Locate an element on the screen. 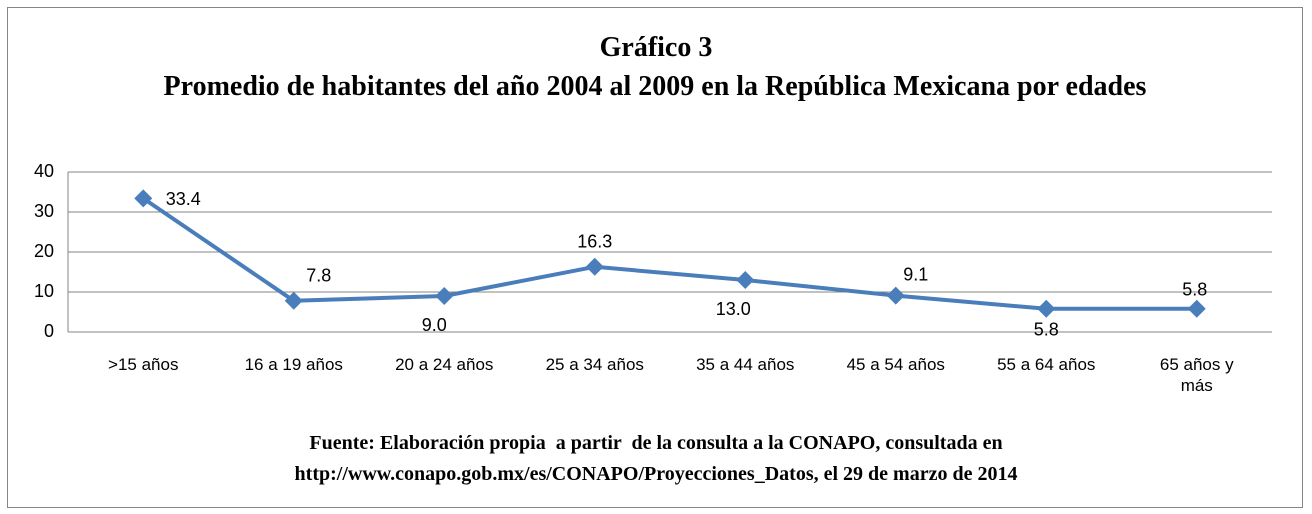 This screenshot has width=1312, height=514. x-tick-label: 20 a 24 años is located at coordinates (444, 364).